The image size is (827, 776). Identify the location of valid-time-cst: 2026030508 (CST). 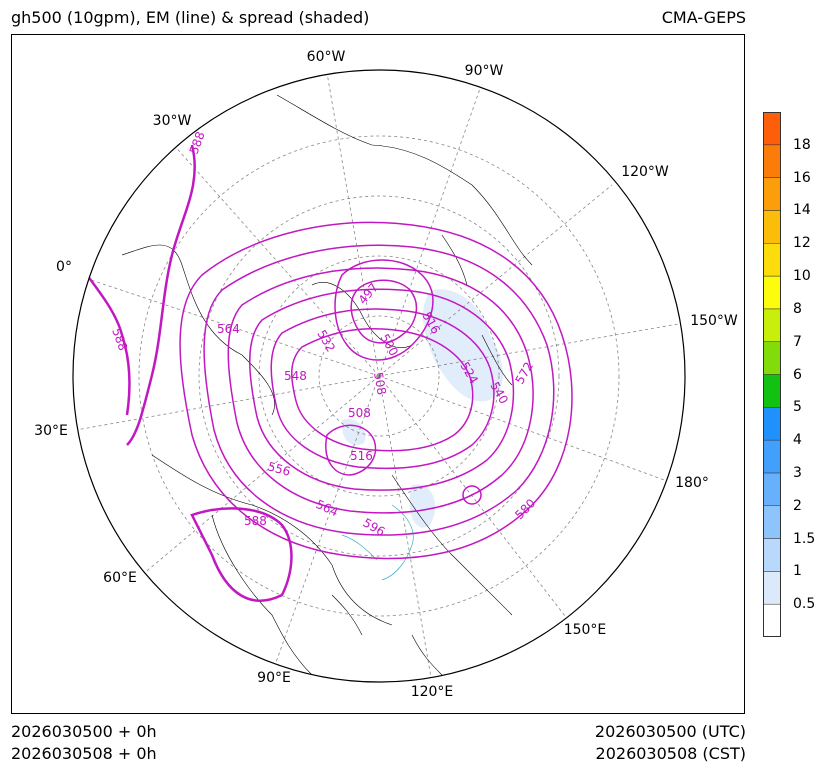
(670, 753).